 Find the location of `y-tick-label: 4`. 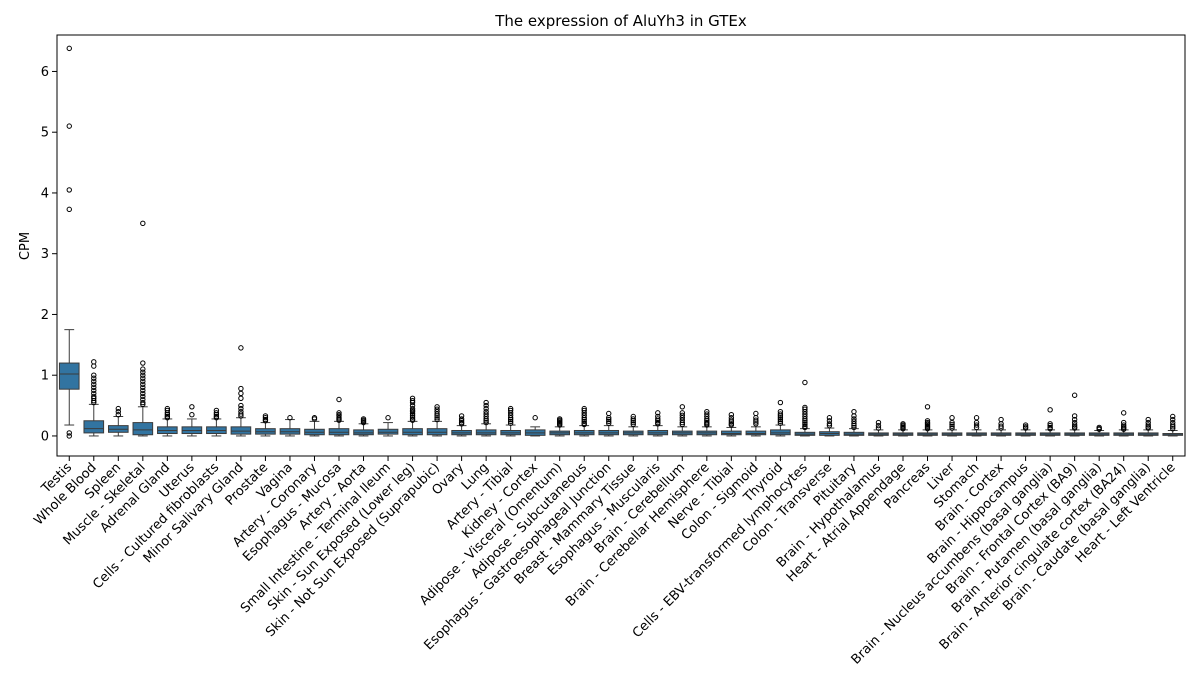

y-tick-label: 4 is located at coordinates (45, 193).